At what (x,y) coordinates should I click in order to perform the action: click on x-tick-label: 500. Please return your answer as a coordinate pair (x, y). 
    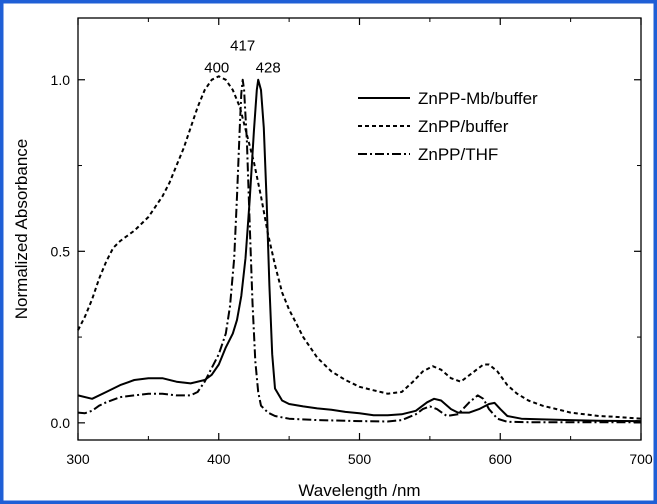
    Looking at the image, I should click on (360, 459).